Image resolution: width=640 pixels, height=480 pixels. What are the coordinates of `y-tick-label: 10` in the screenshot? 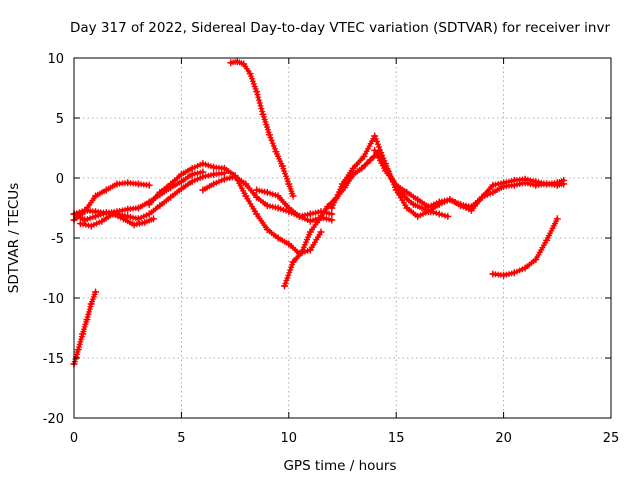 It's located at (55, 59).